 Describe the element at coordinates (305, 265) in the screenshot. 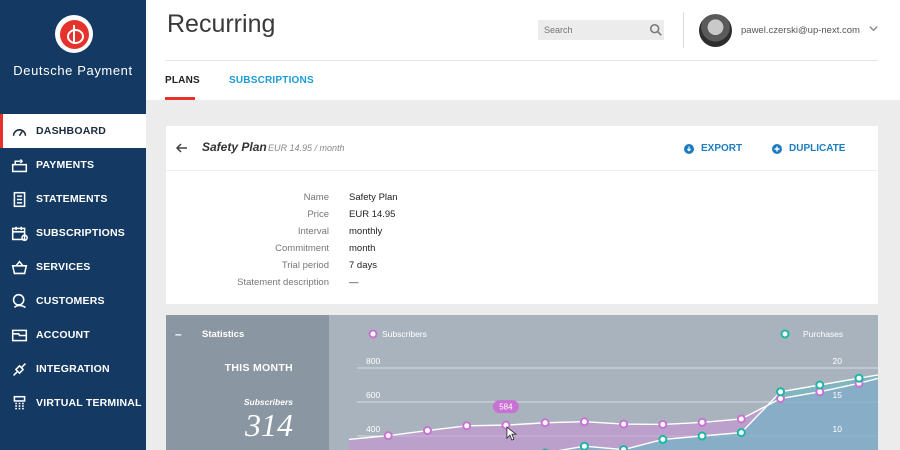

I see `detail-label: Trial period` at that location.